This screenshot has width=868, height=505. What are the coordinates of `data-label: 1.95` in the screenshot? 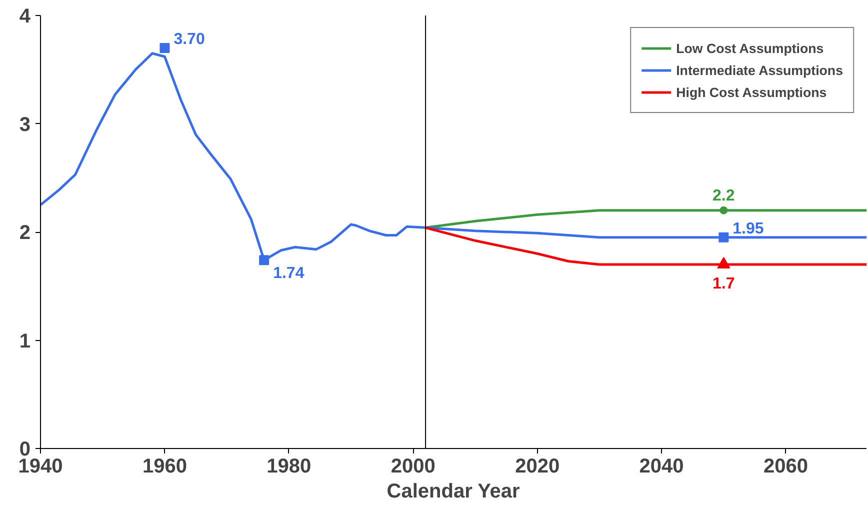 It's located at (748, 229).